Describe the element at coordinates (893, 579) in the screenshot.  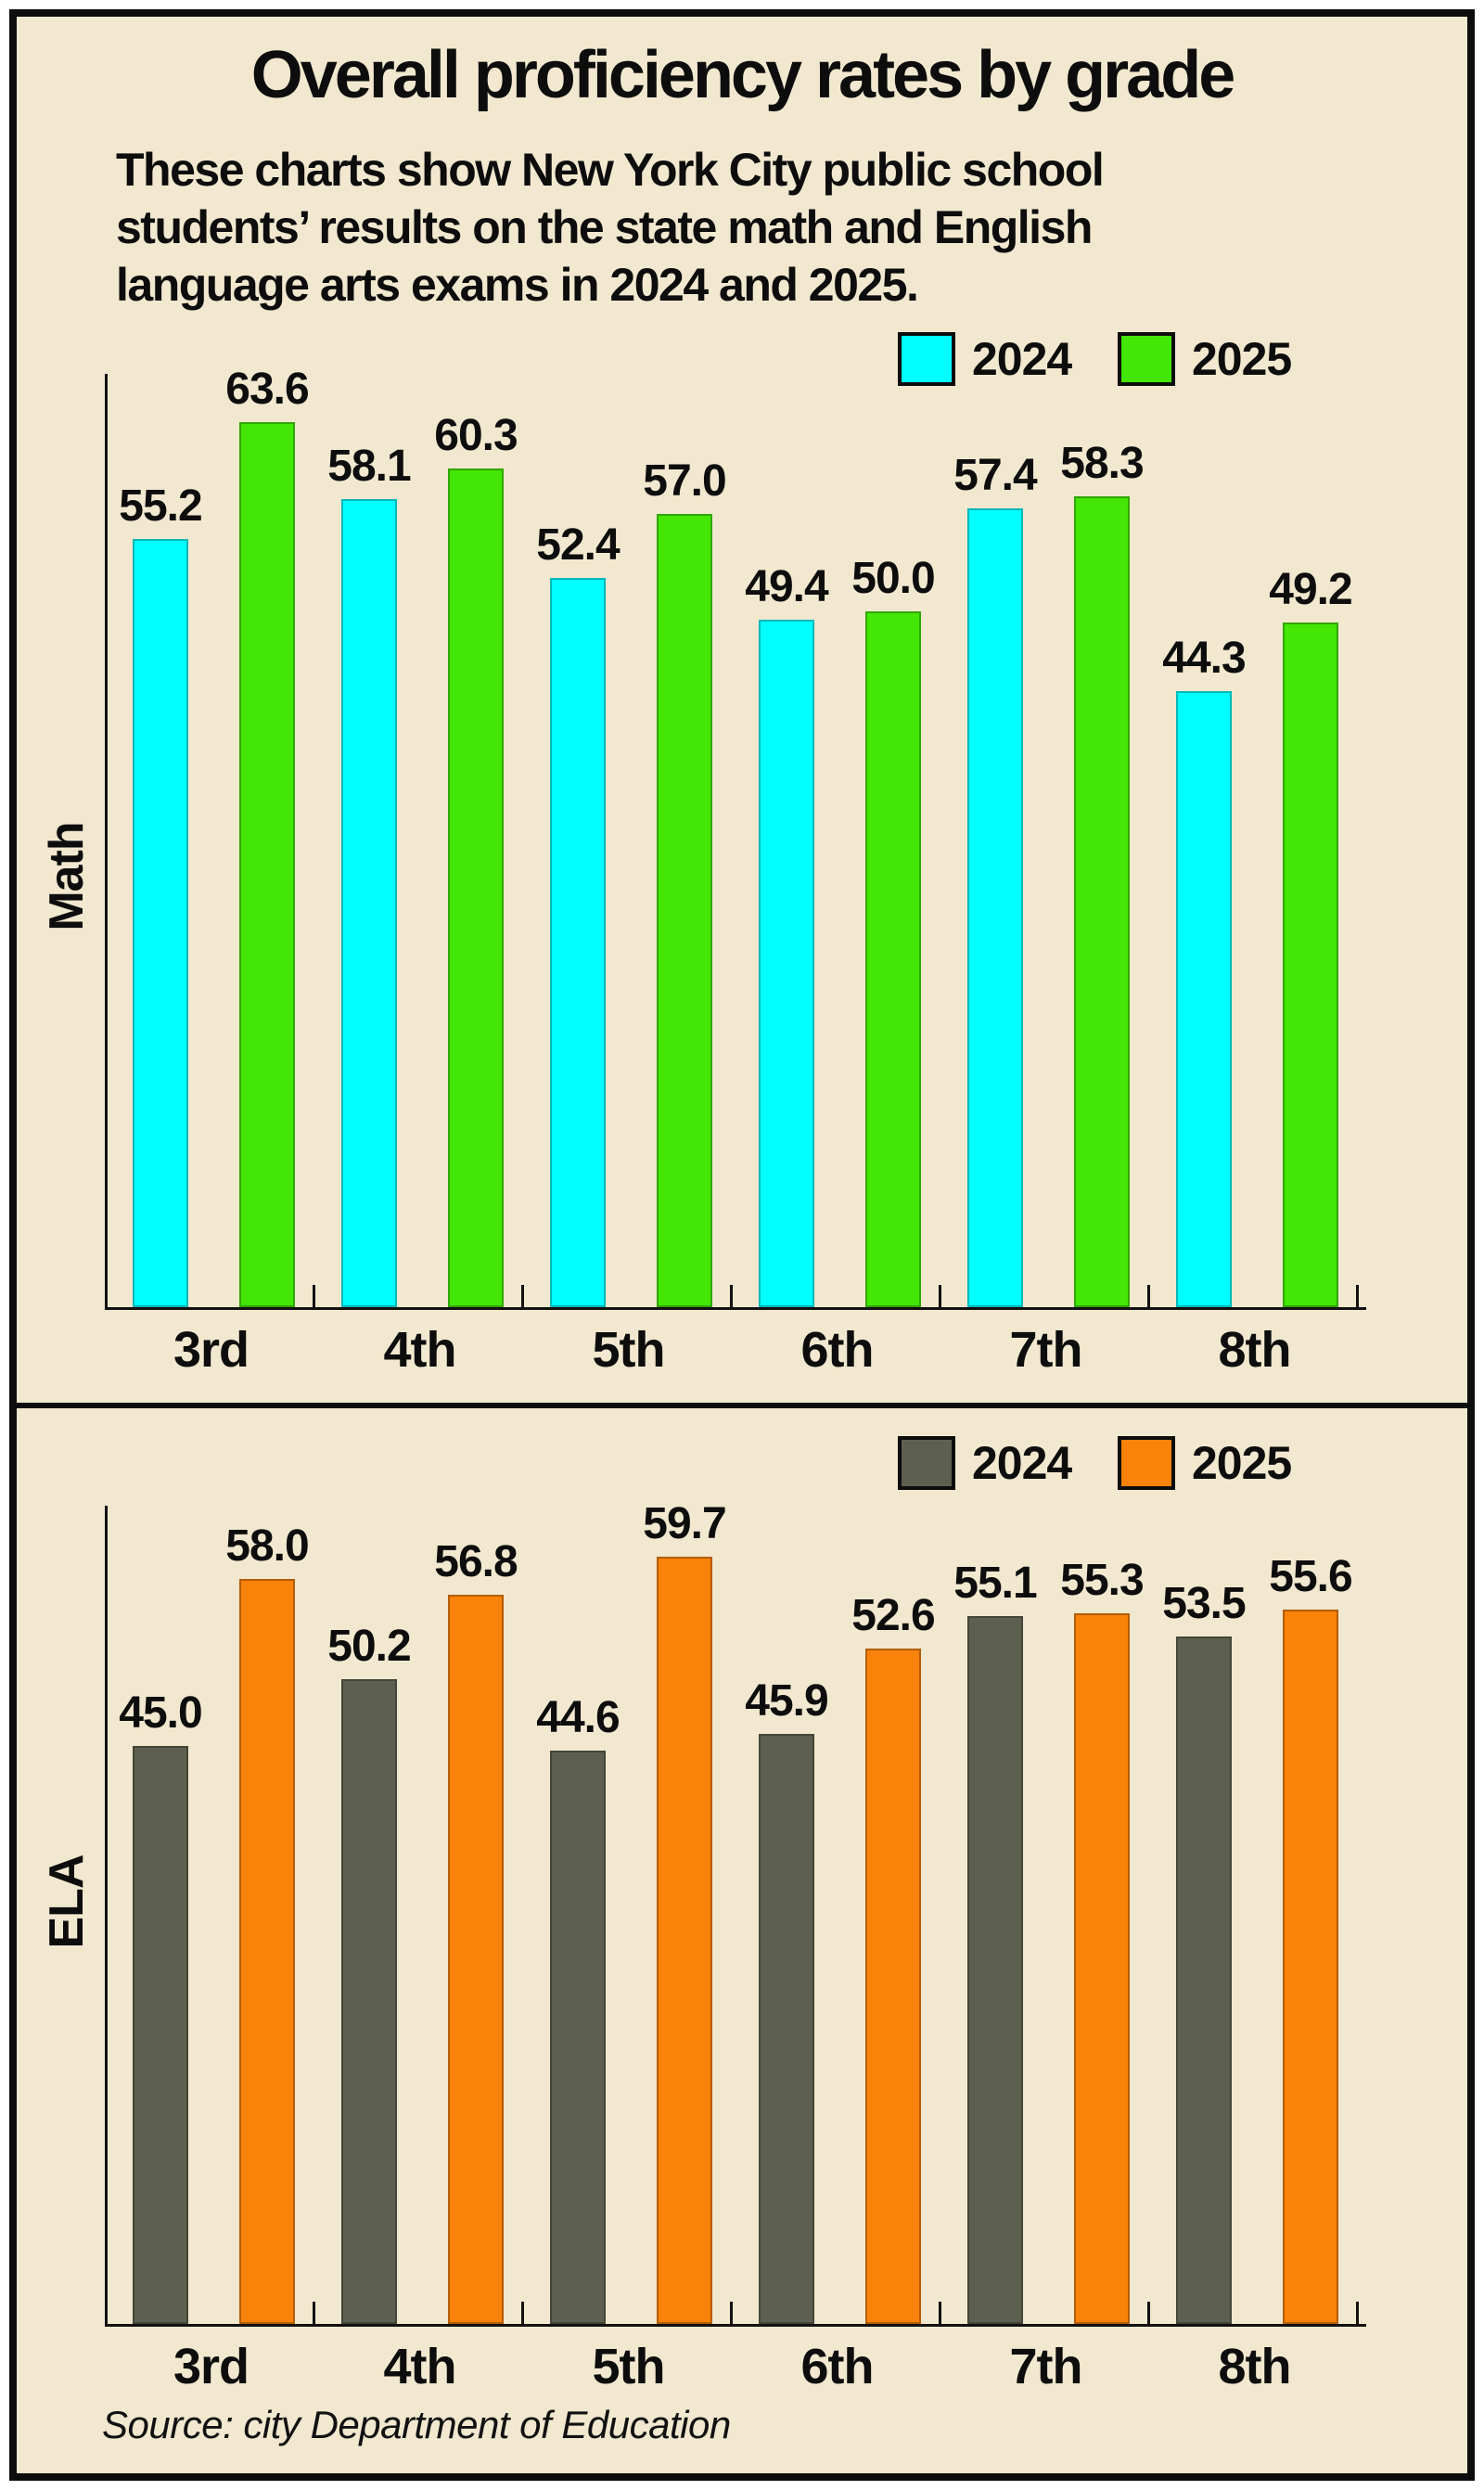
I see `bar-value-label: 50.0` at that location.